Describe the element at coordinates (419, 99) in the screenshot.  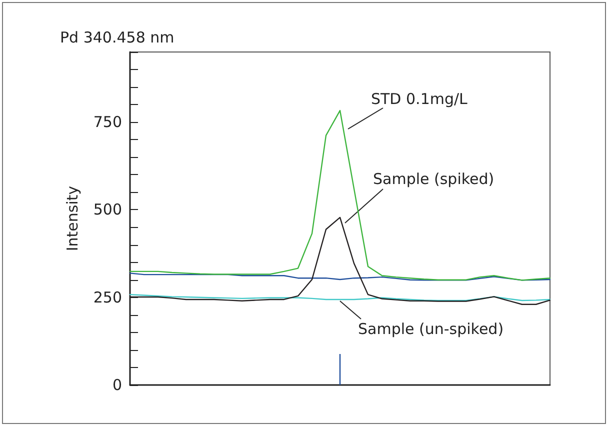
I see `annotation: STD 0.1mg/L` at that location.